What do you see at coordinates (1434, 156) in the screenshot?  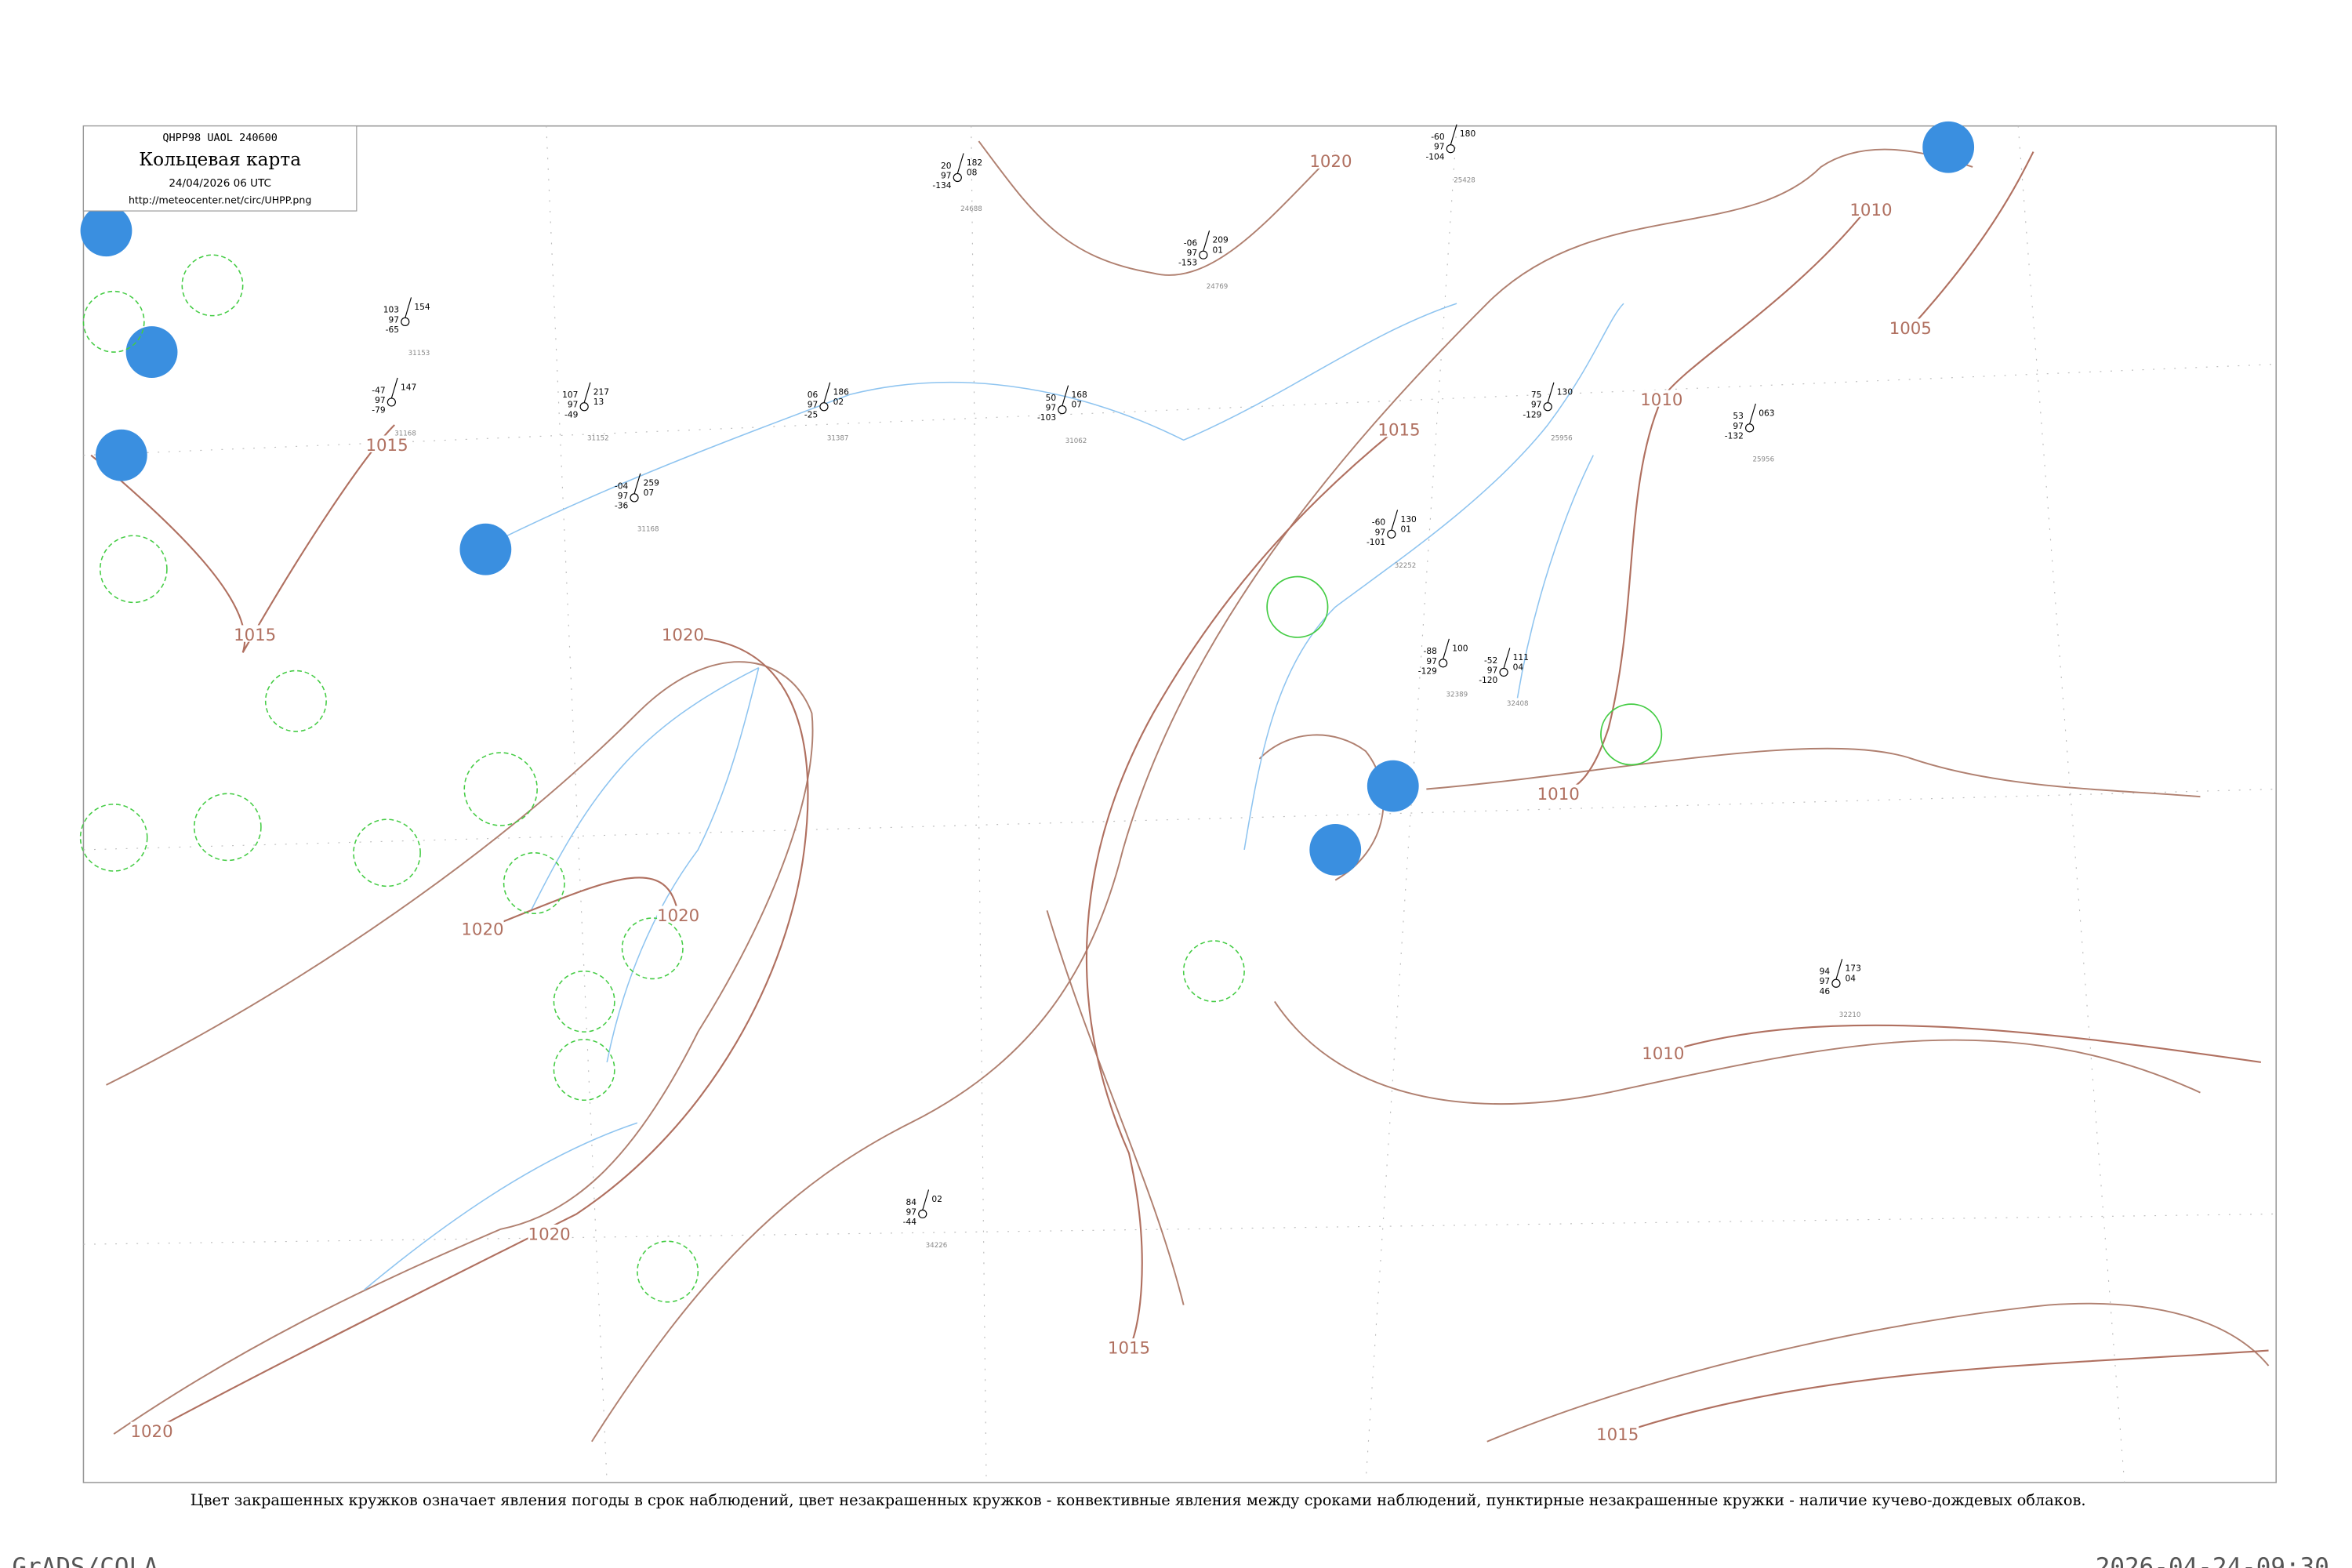 I see `station-left-value: -104` at bounding box center [1434, 156].